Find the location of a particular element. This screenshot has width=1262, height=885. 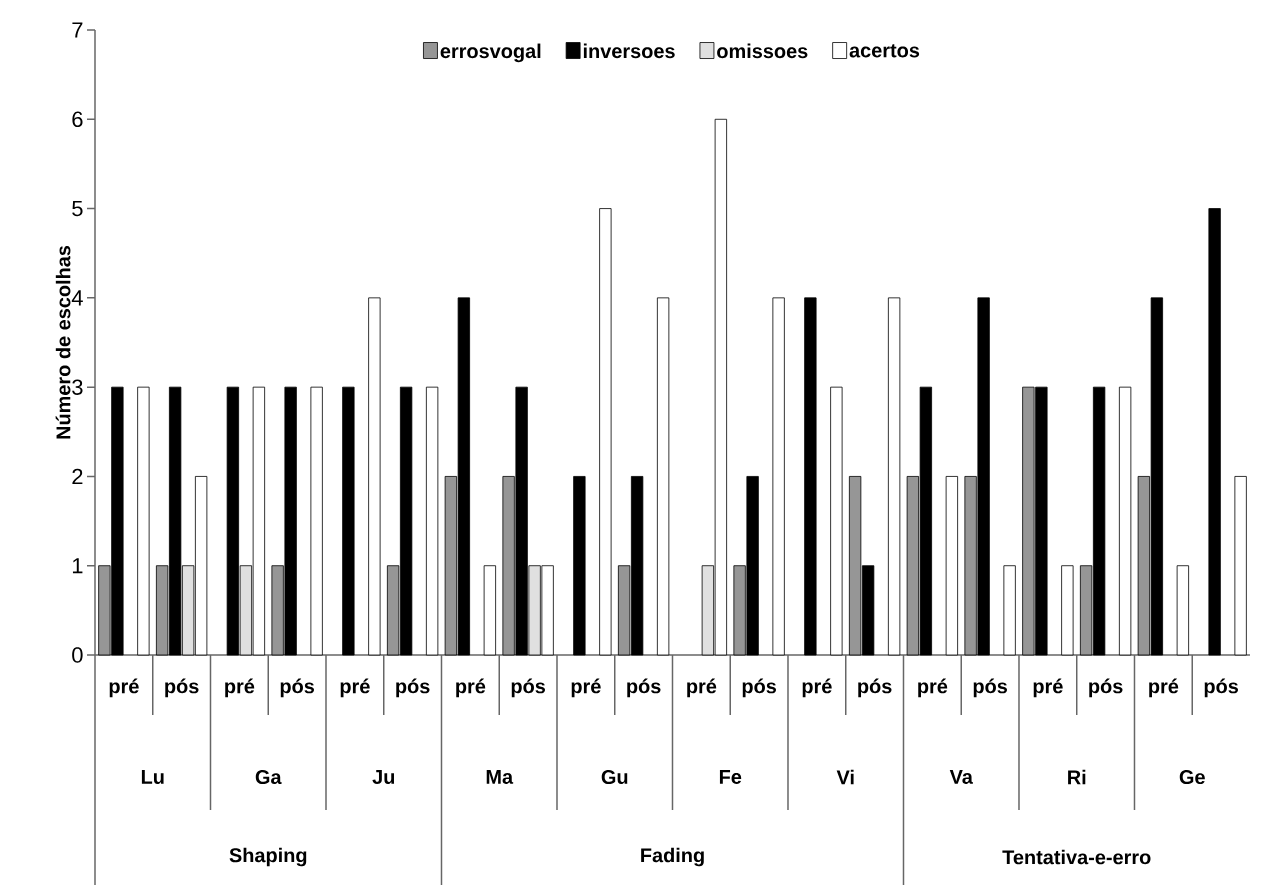

text: Tentativa-e-erro is located at coordinates (1076, 857).